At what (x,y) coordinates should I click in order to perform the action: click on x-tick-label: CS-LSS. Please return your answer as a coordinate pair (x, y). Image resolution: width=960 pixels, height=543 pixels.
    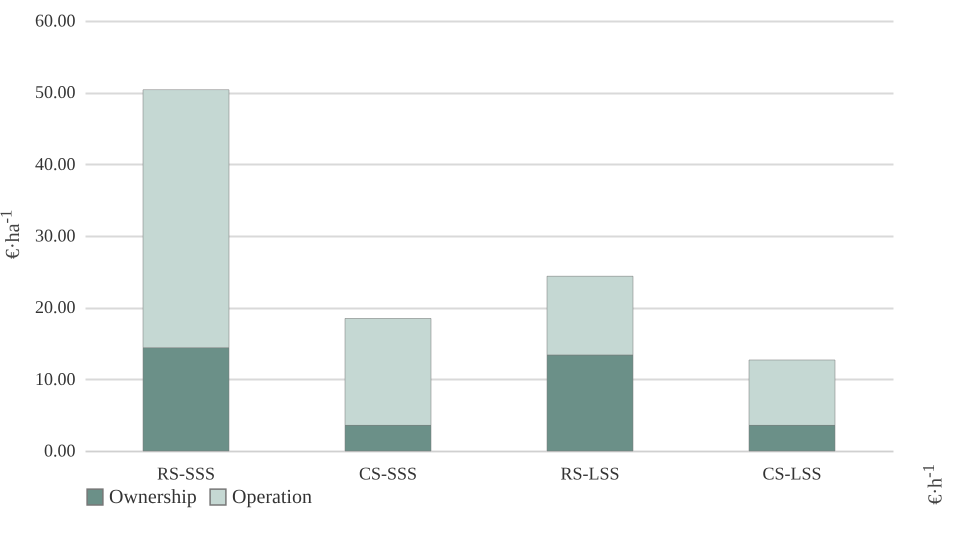
    Looking at the image, I should click on (792, 474).